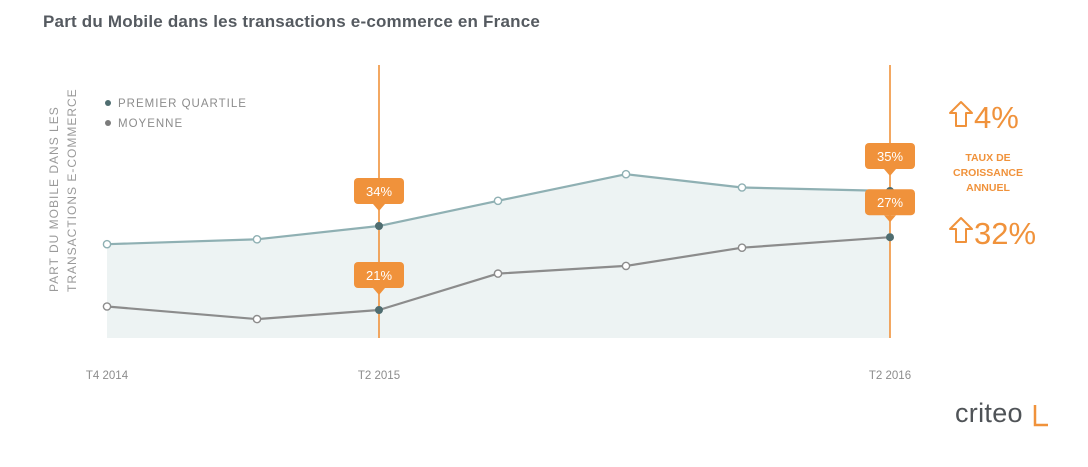 Image resolution: width=1088 pixels, height=467 pixels. Describe the element at coordinates (1040, 416) in the screenshot. I see `brand-mark-icon` at that location.